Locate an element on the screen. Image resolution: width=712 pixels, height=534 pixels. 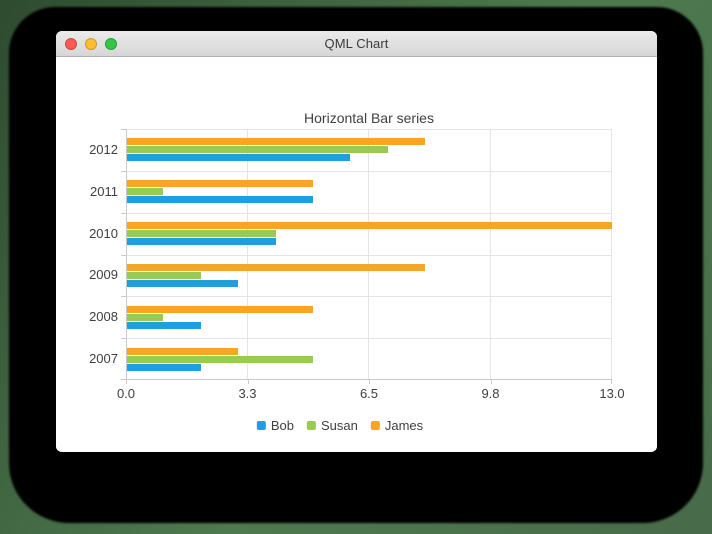
bar-susan-2011 is located at coordinates (145, 192).